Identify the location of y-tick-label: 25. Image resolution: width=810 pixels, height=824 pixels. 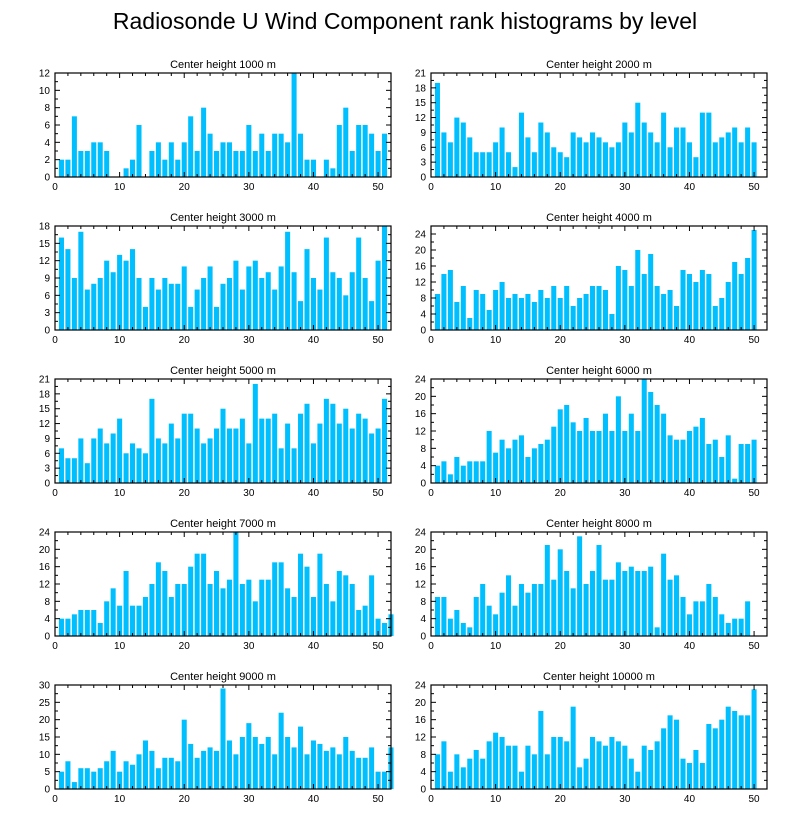
(45, 703).